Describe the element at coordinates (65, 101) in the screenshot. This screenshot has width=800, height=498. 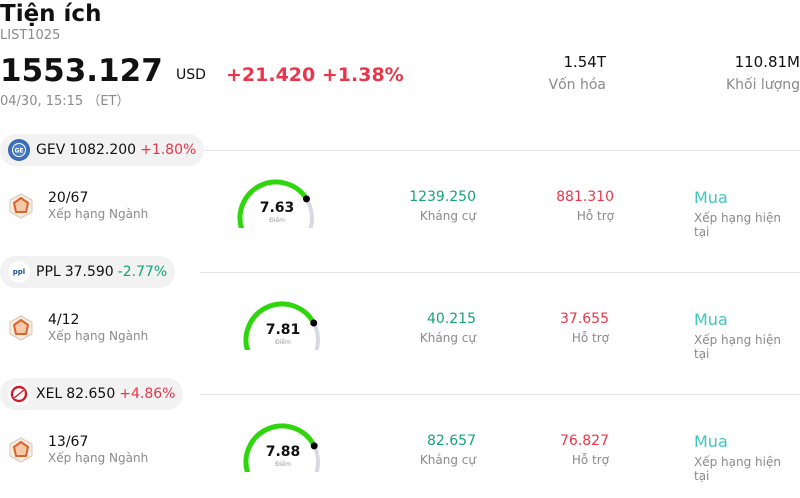
I see `quote-timestamp: 04/30, 15:15 （ET）` at that location.